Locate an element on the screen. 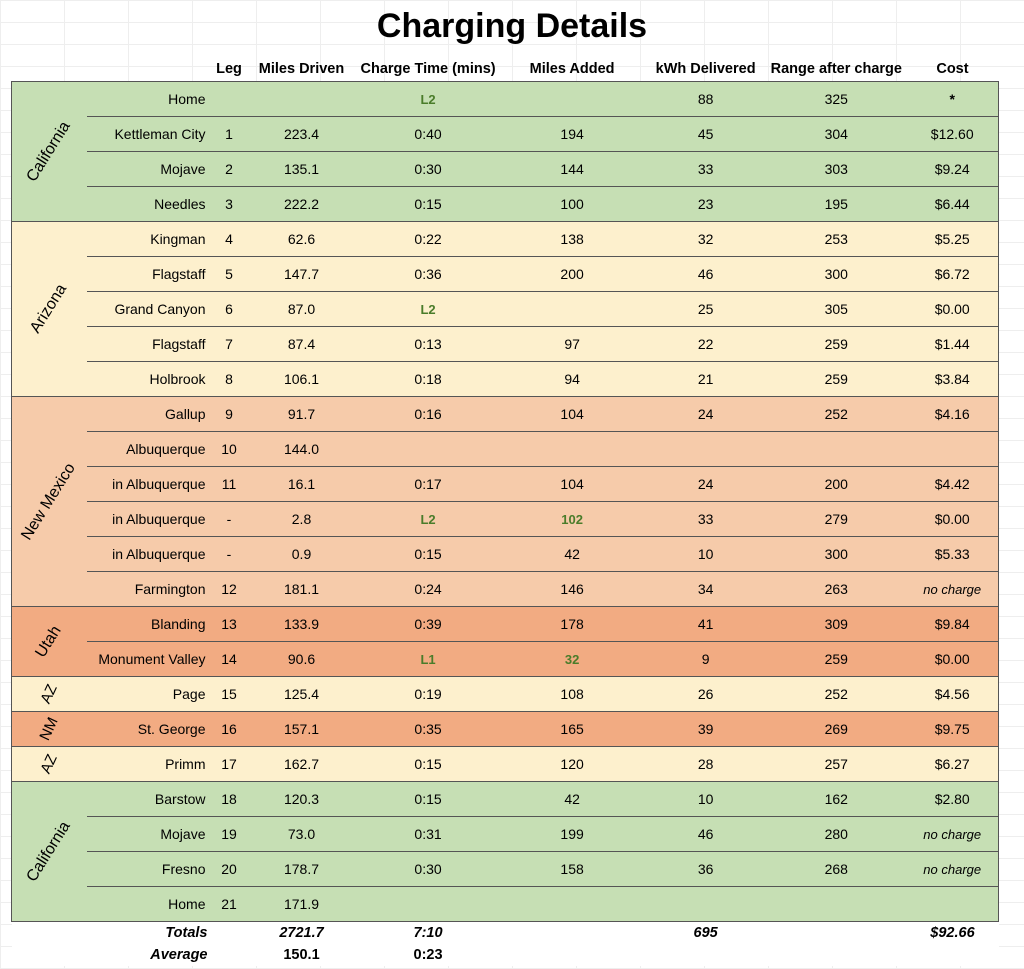 The image size is (1024, 969). miles-added-cell: 100 is located at coordinates (572, 204).